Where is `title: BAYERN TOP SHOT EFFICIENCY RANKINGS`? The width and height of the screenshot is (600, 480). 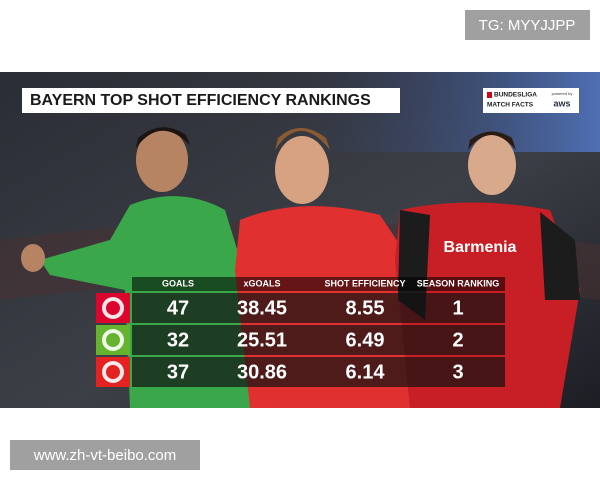
title: BAYERN TOP SHOT EFFICIENCY RANKINGS is located at coordinates (200, 100).